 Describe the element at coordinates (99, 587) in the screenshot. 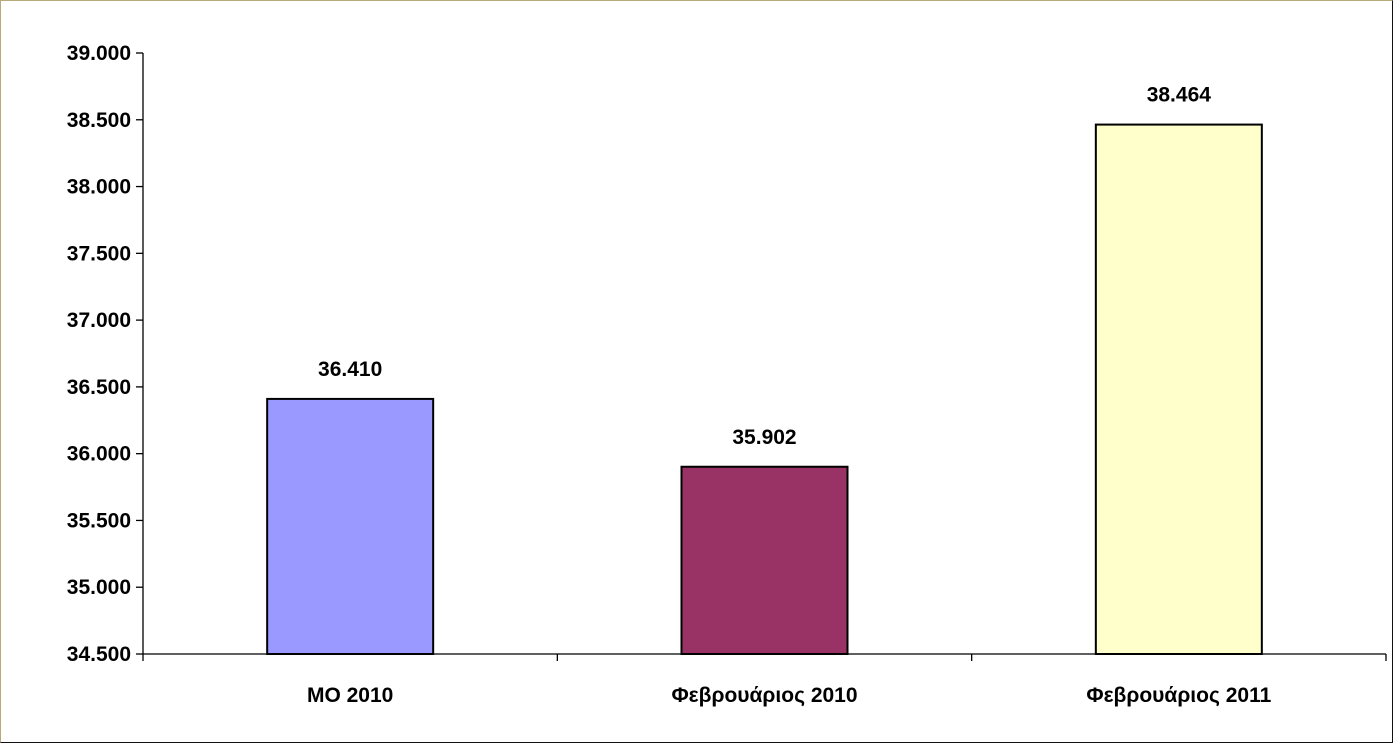

I see `y-tick-label: 35.000` at that location.